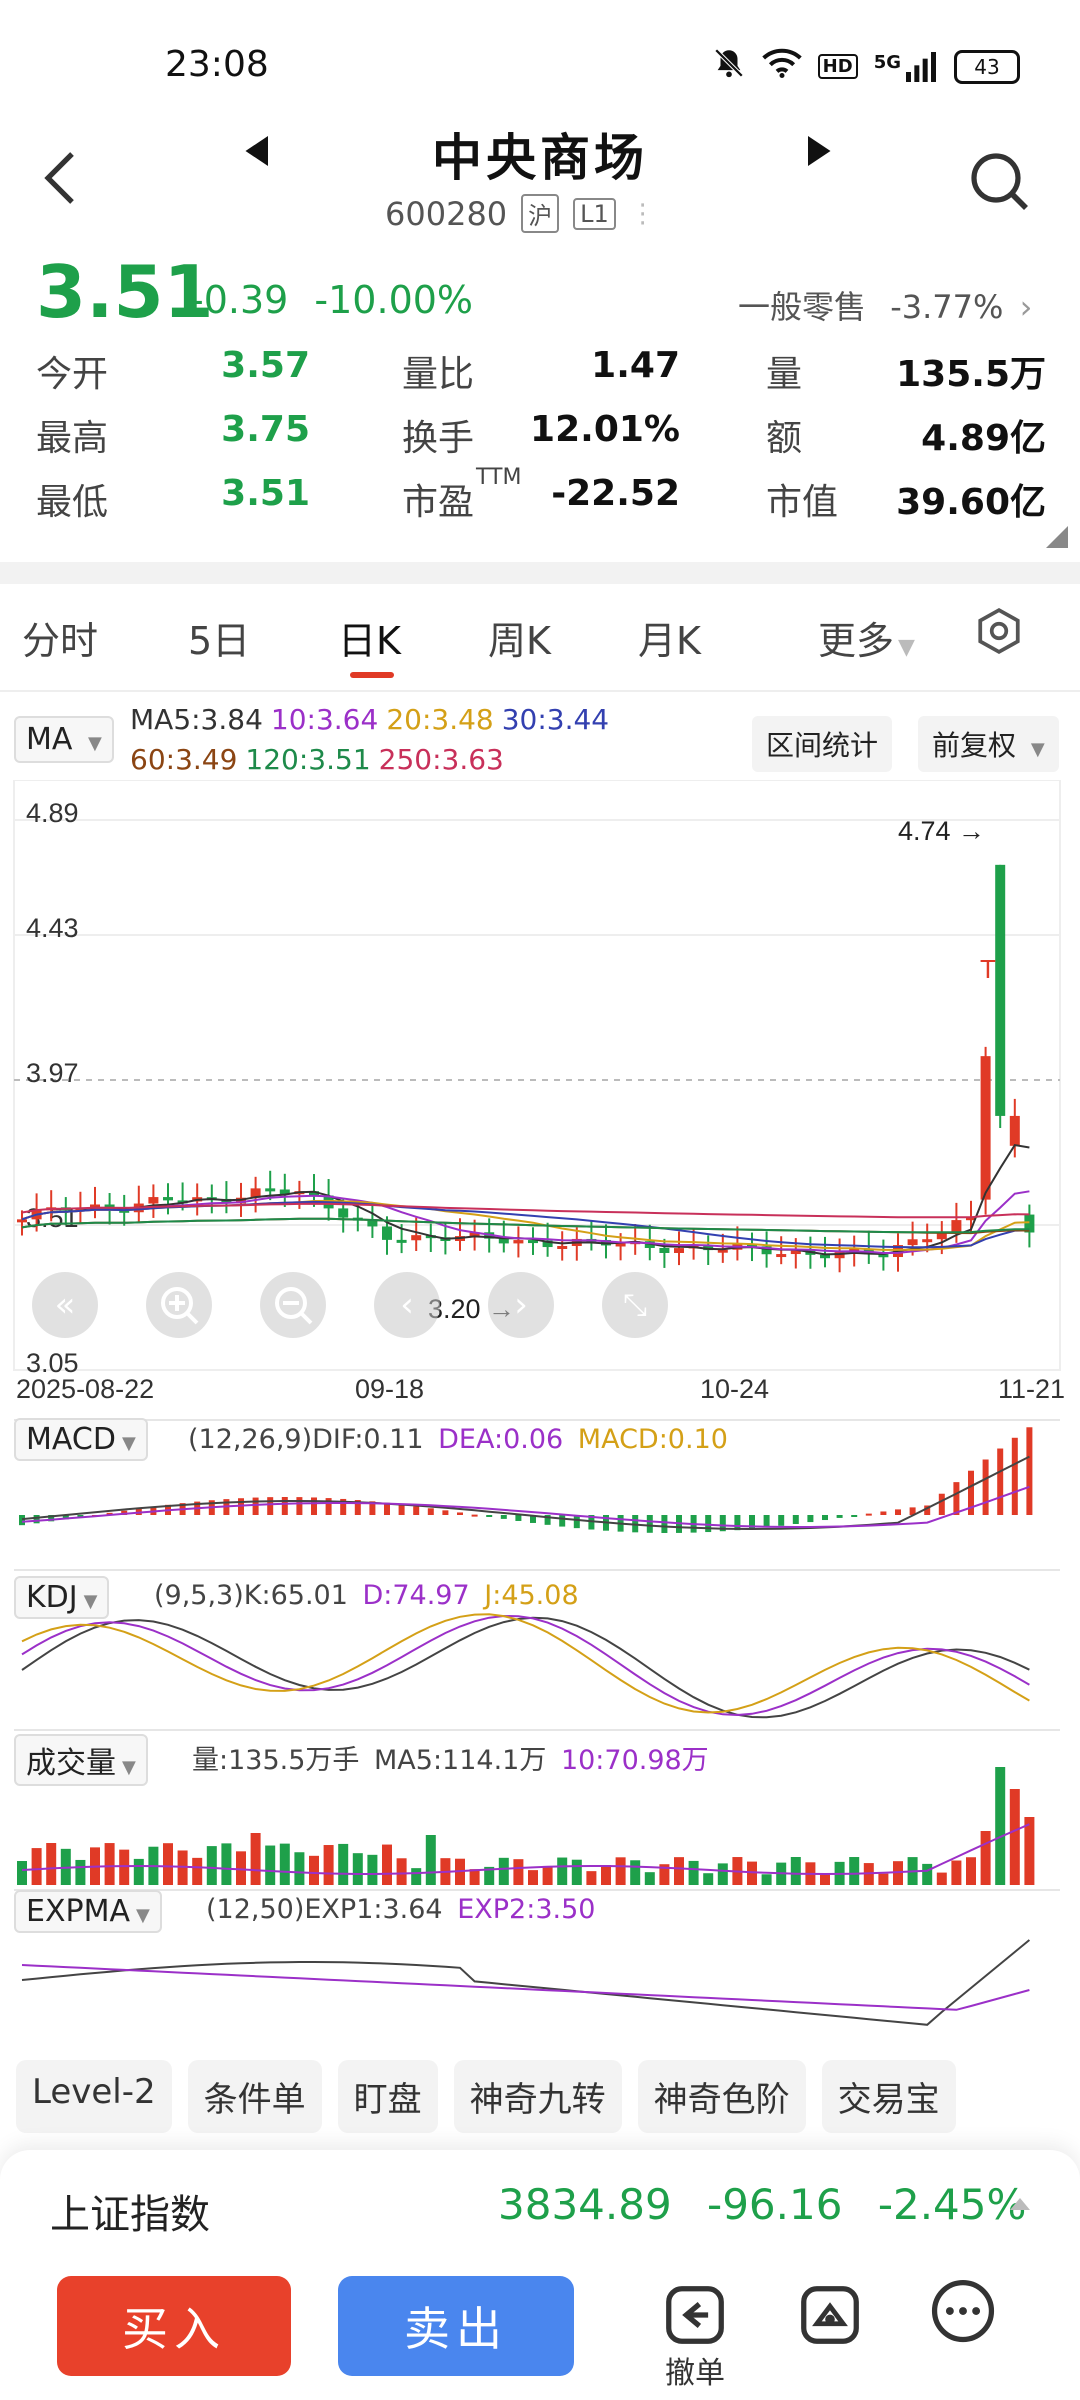 The height and width of the screenshot is (2400, 1080). Describe the element at coordinates (88, 1911) in the screenshot. I see `expma-dropdown: EXPMA ▼` at that location.